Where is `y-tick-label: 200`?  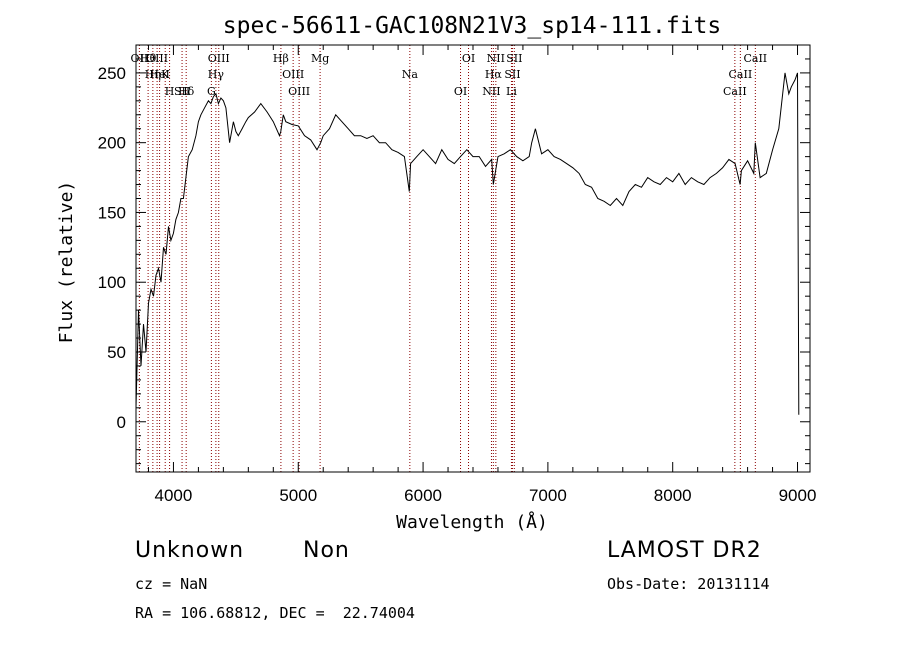 y-tick-label: 200 is located at coordinates (112, 143).